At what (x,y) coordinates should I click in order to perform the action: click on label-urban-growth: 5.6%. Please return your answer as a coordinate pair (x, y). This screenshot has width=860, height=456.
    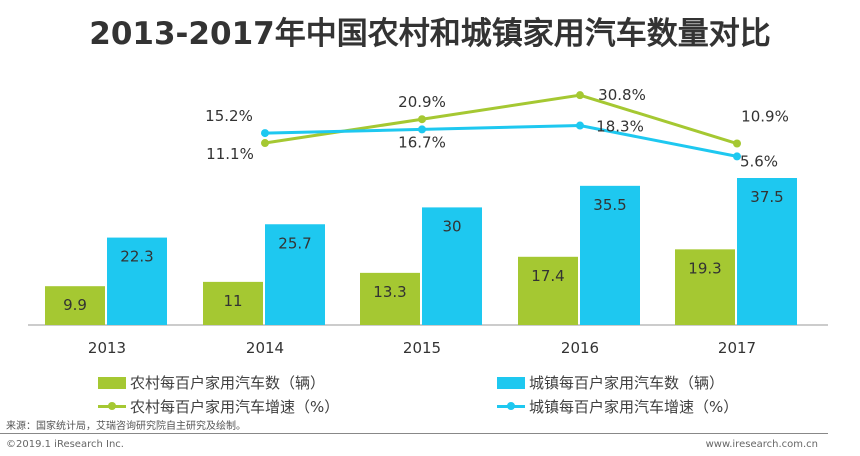
    Looking at the image, I should click on (759, 161).